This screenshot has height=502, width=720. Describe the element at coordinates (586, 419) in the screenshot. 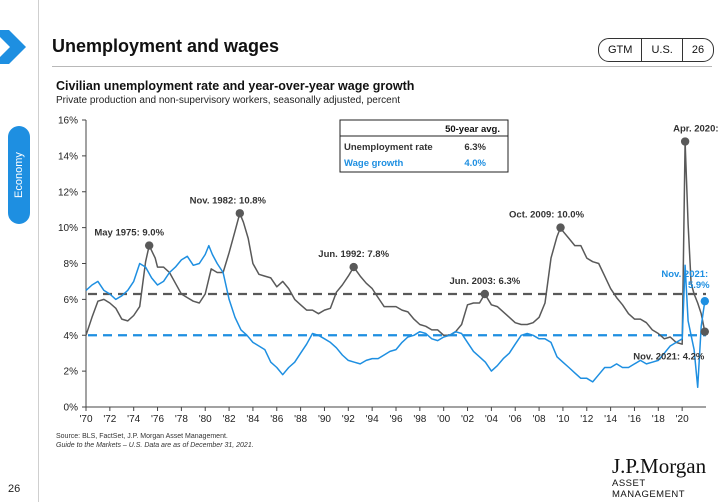

I see `x-tick-label: '12` at that location.